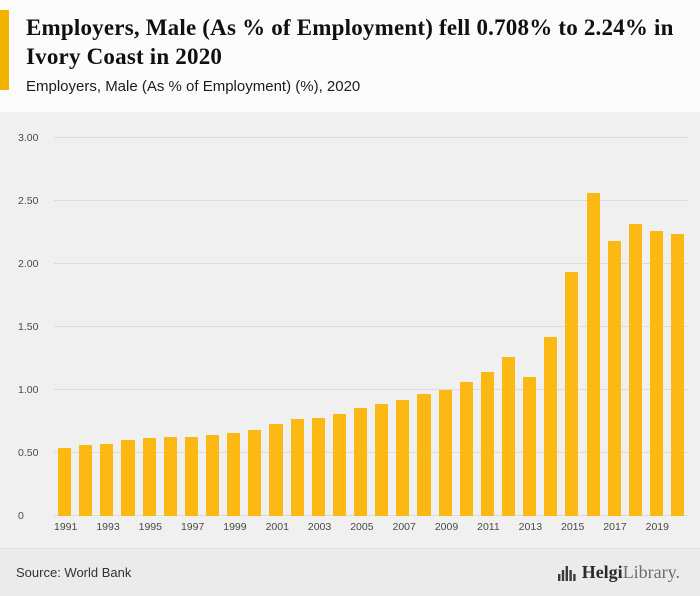  Describe the element at coordinates (657, 527) in the screenshot. I see `x-tick-label: 2019` at that location.